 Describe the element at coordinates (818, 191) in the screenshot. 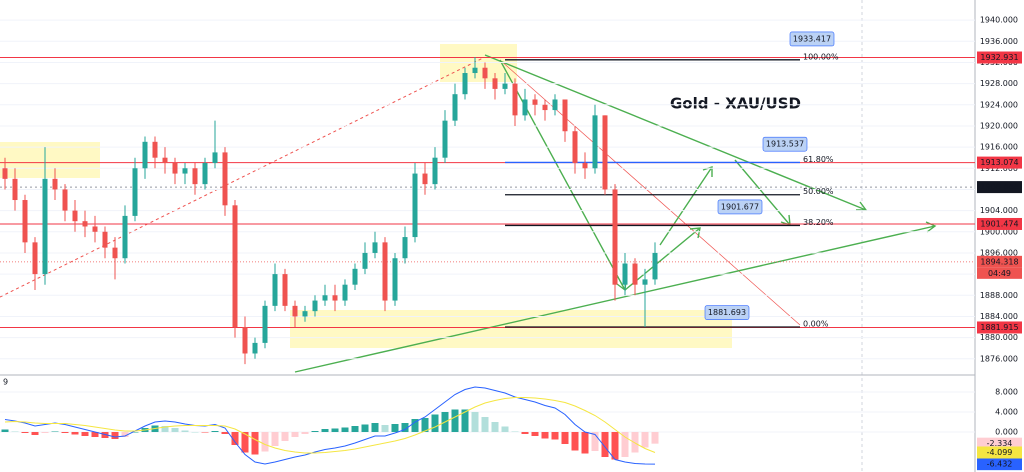

I see `fib-label: 50.00%` at that location.